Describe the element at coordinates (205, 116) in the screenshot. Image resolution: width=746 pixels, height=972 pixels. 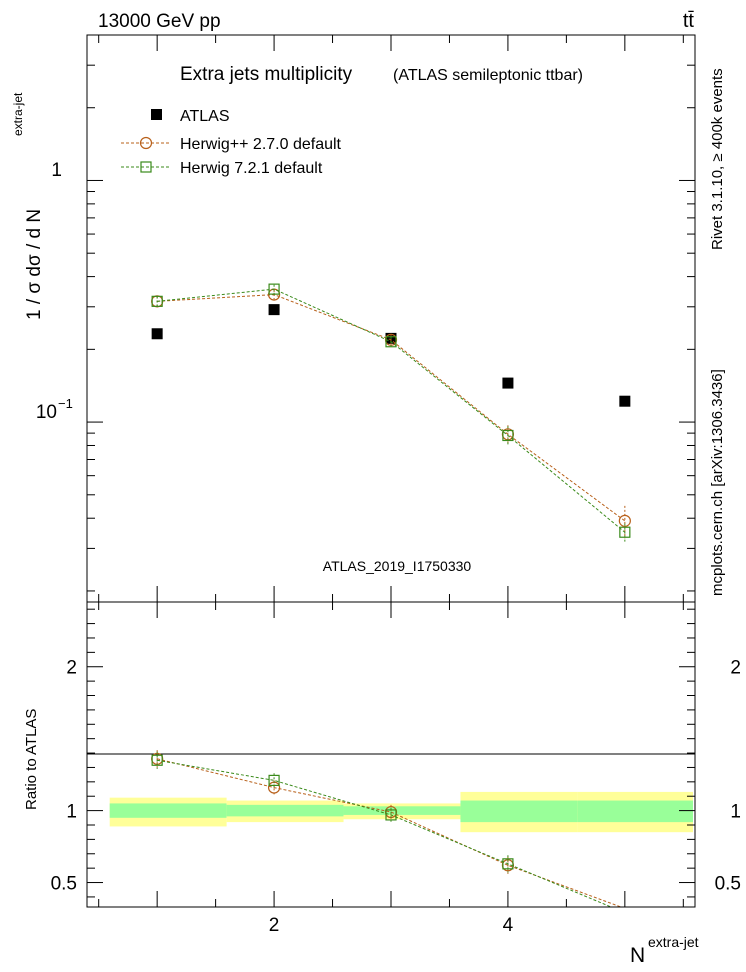
I see `legend-label-atlas: ATLAS` at that location.